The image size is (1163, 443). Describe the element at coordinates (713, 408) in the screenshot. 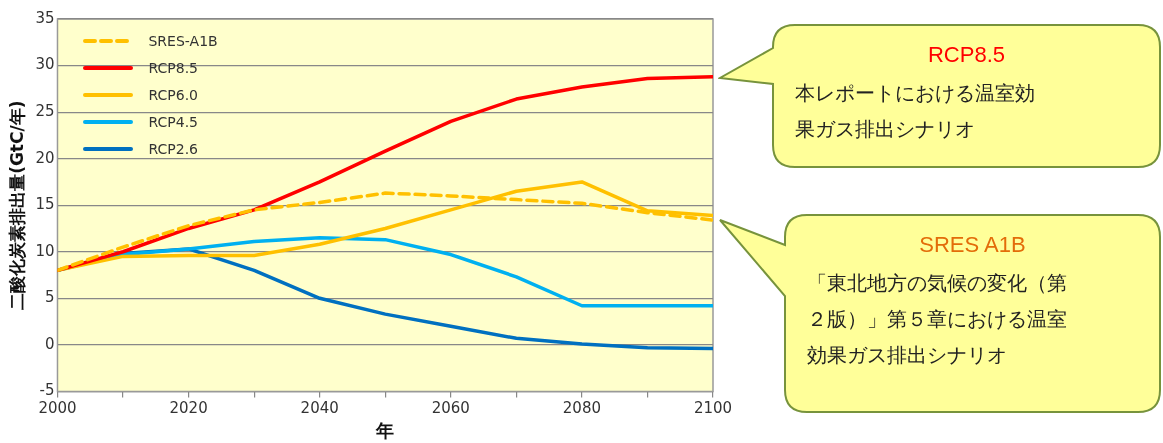

I see `x-tick-label: 2100` at that location.